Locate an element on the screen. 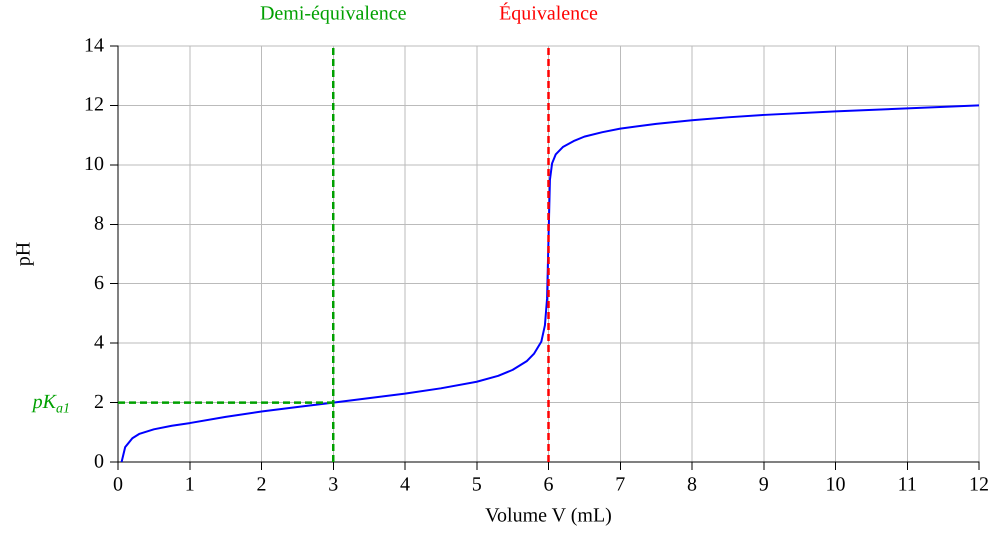 The width and height of the screenshot is (995, 536). y-tick-label: 8 is located at coordinates (99, 223).